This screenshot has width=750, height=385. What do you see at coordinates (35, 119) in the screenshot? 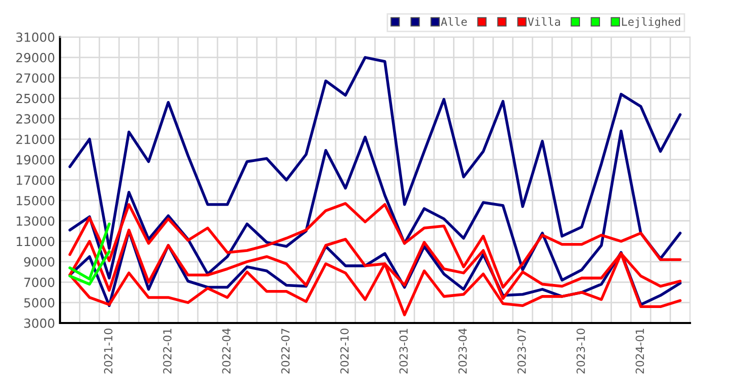
I see `y-tick-label: 23000` at bounding box center [35, 119].